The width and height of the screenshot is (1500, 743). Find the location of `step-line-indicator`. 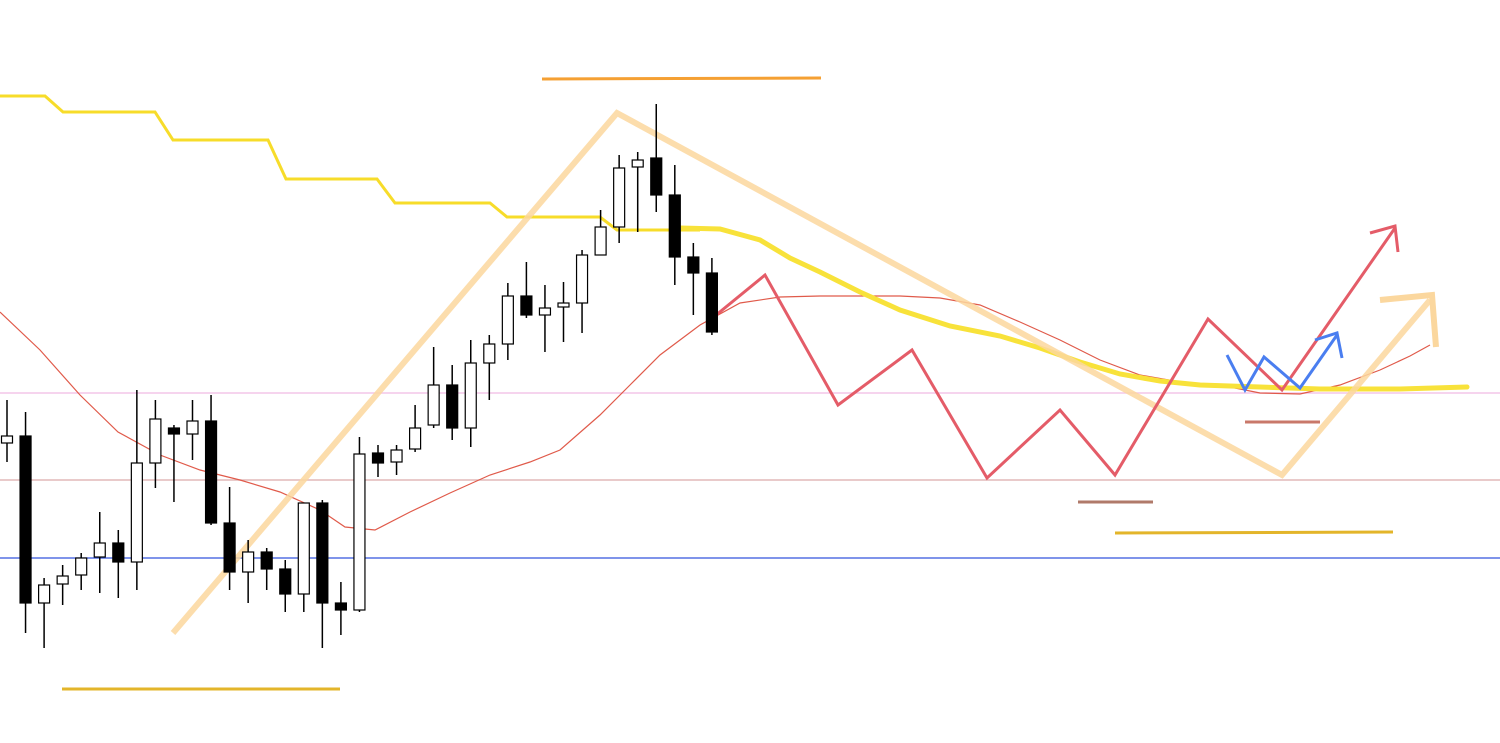

step-line-indicator is located at coordinates (350, 163).